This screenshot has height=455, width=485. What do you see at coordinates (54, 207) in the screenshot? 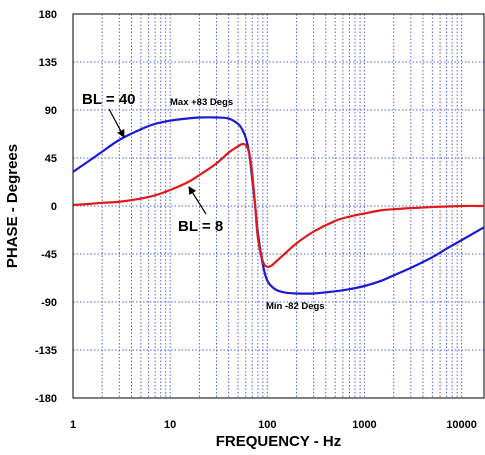
I see `y-tick-label: 0` at bounding box center [54, 207].